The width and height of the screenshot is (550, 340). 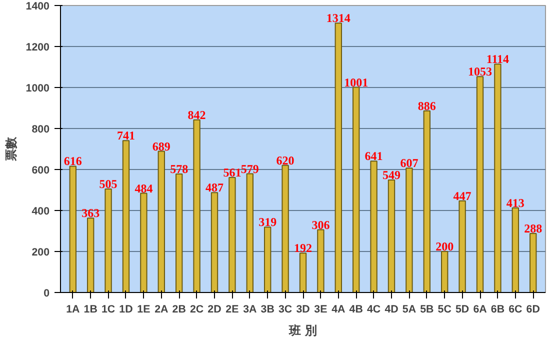 What do you see at coordinates (356, 82) in the screenshot?
I see `data-label: 1001` at bounding box center [356, 82].